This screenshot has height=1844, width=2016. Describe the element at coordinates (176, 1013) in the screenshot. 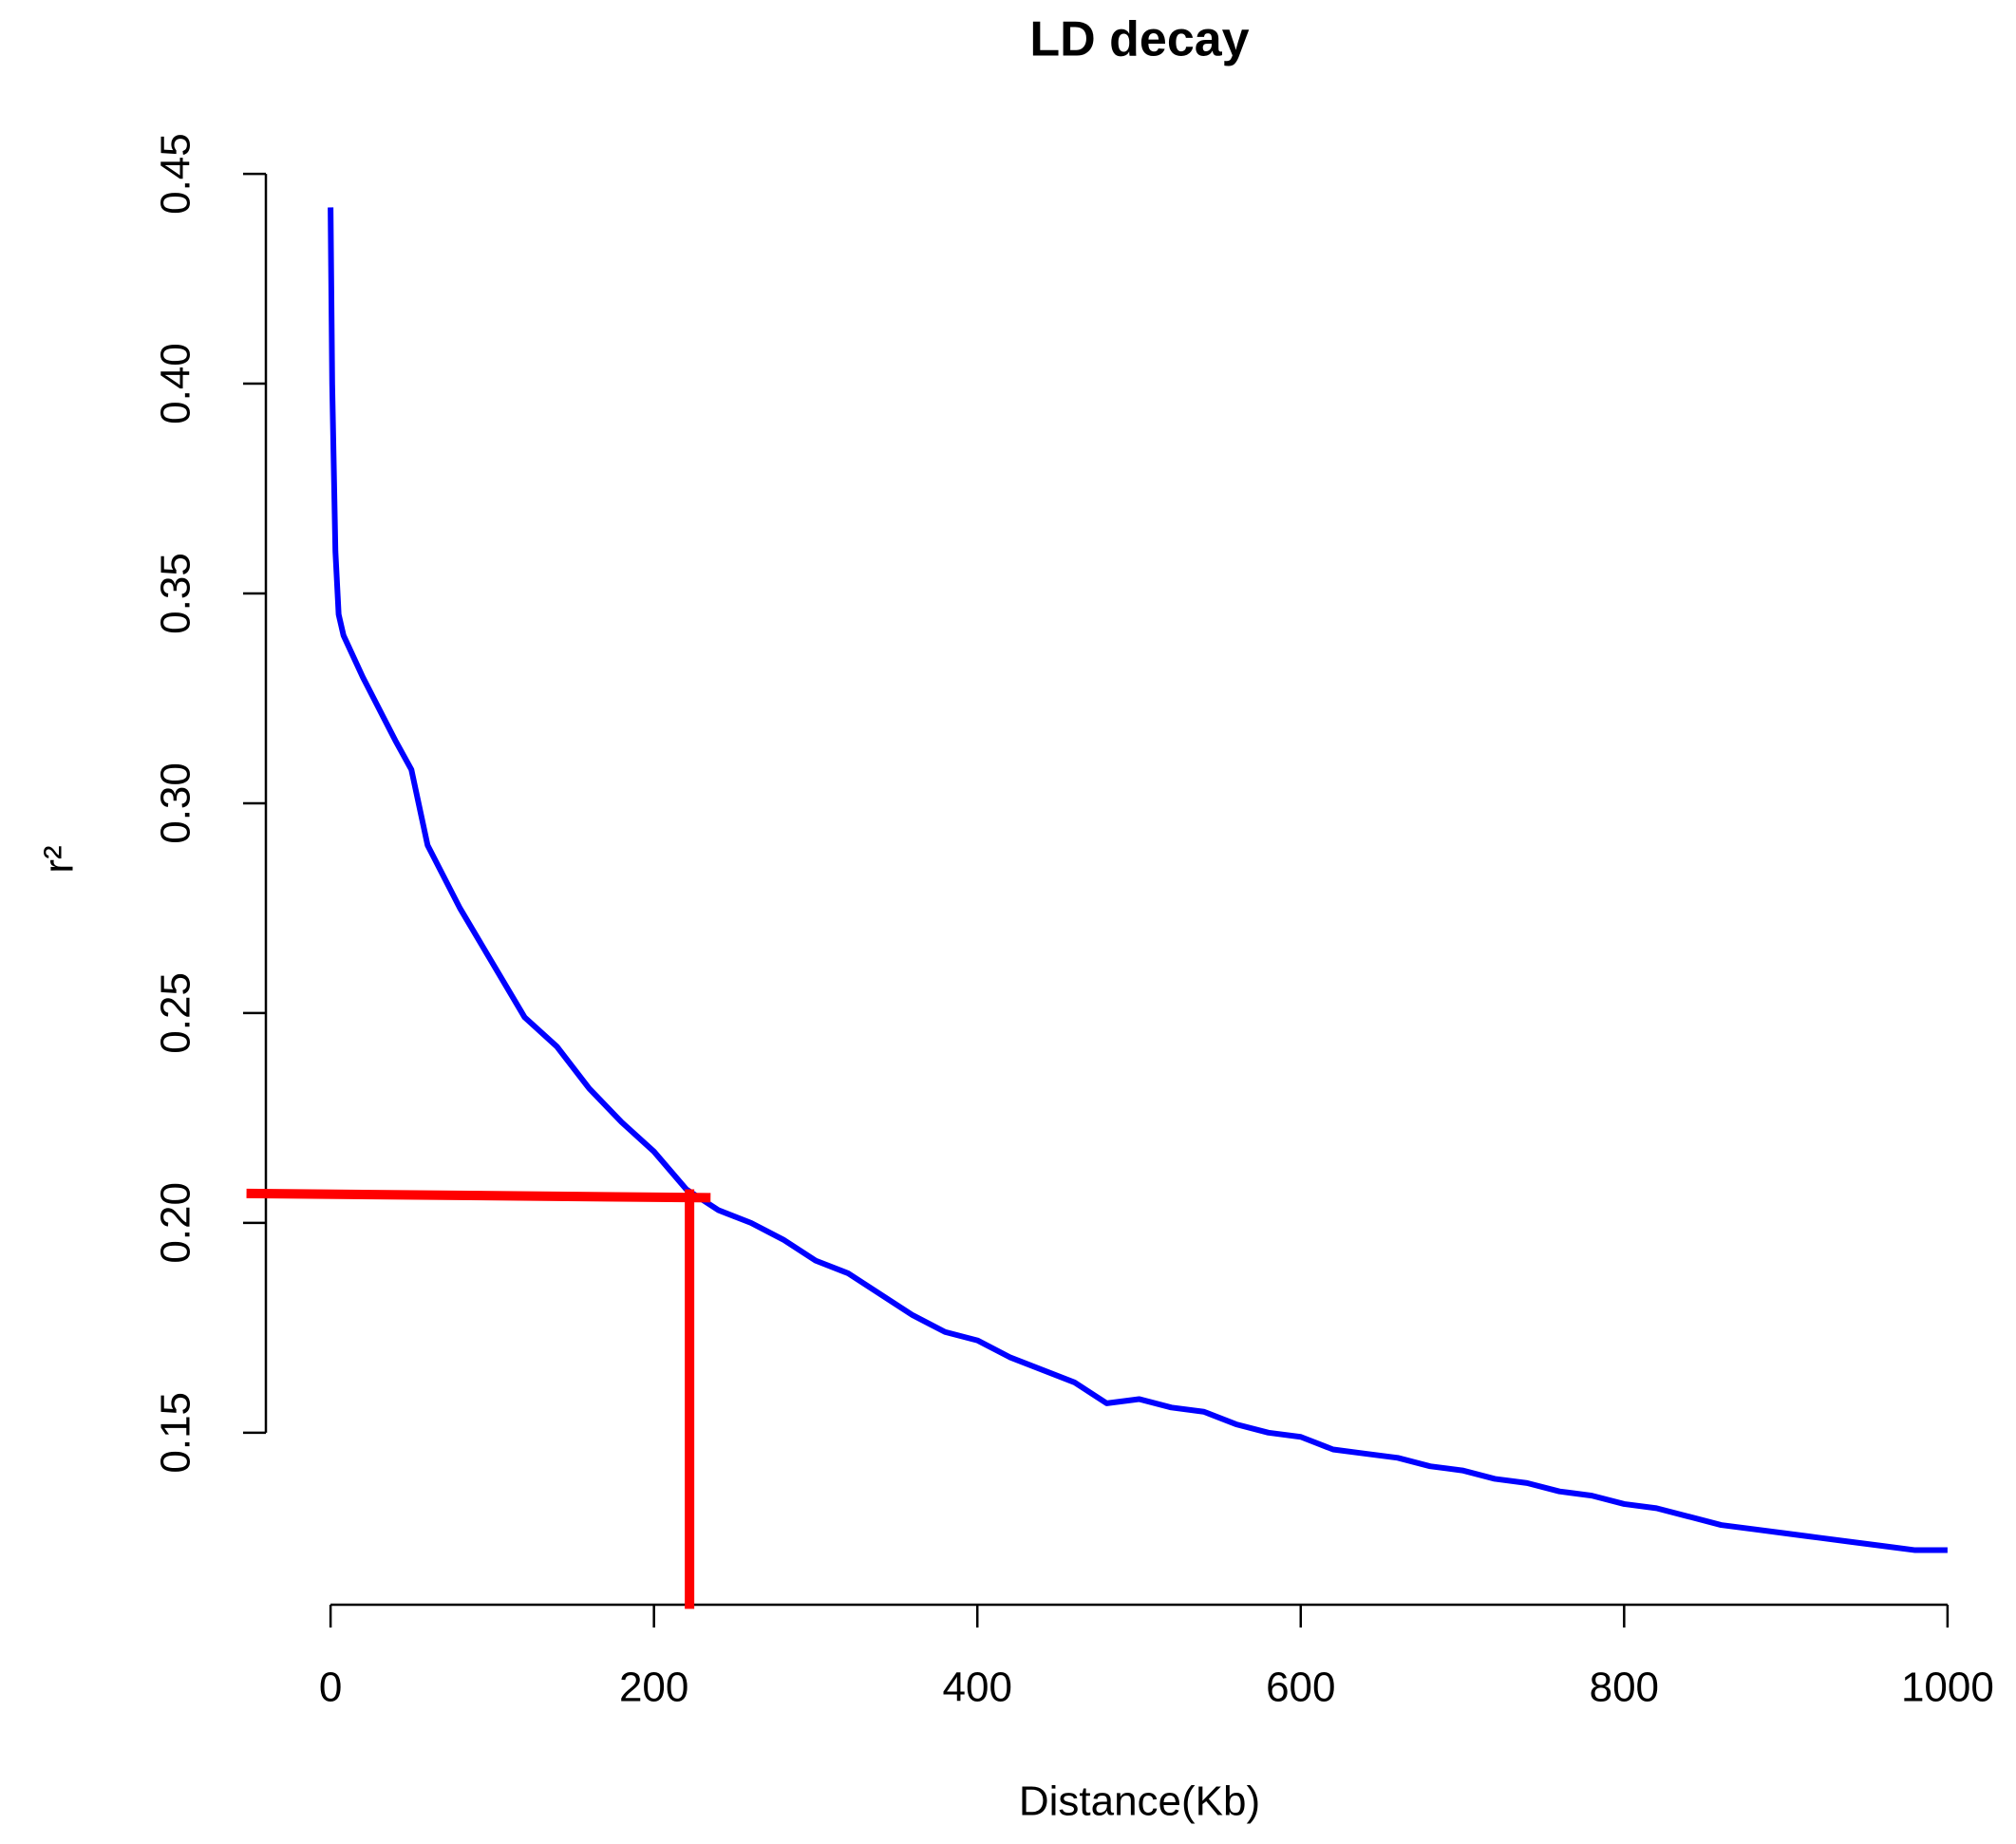

I see `y-tick-label: 0.25` at that location.